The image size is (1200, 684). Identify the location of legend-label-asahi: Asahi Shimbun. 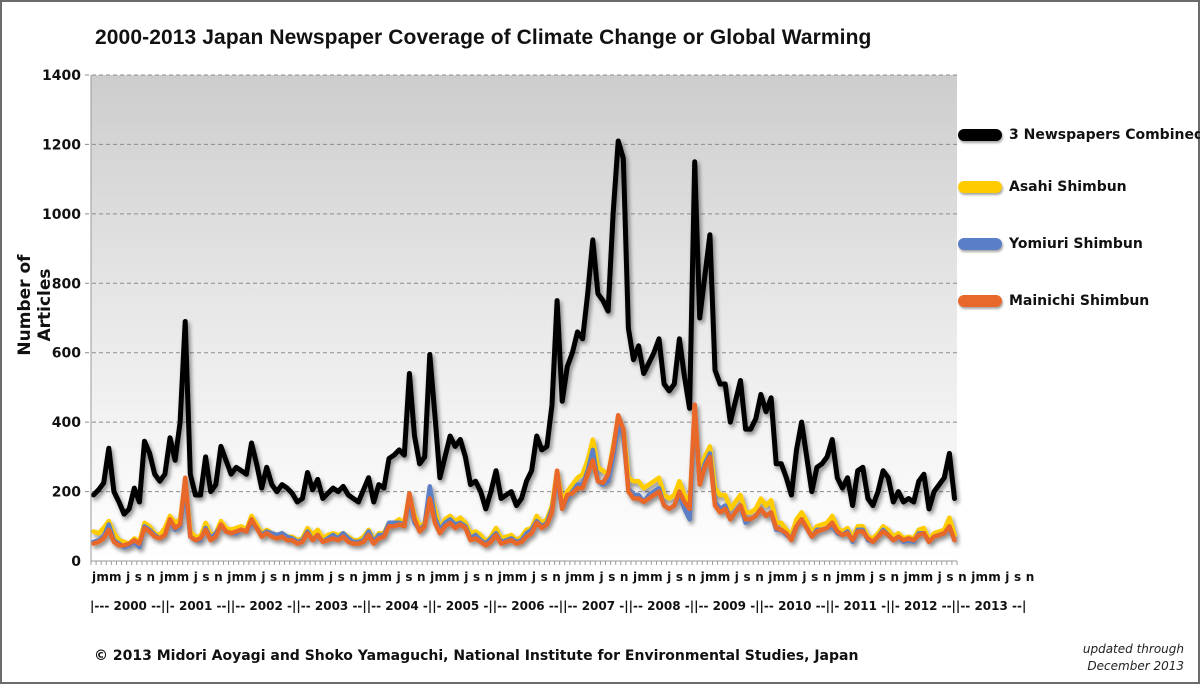
(1068, 187).